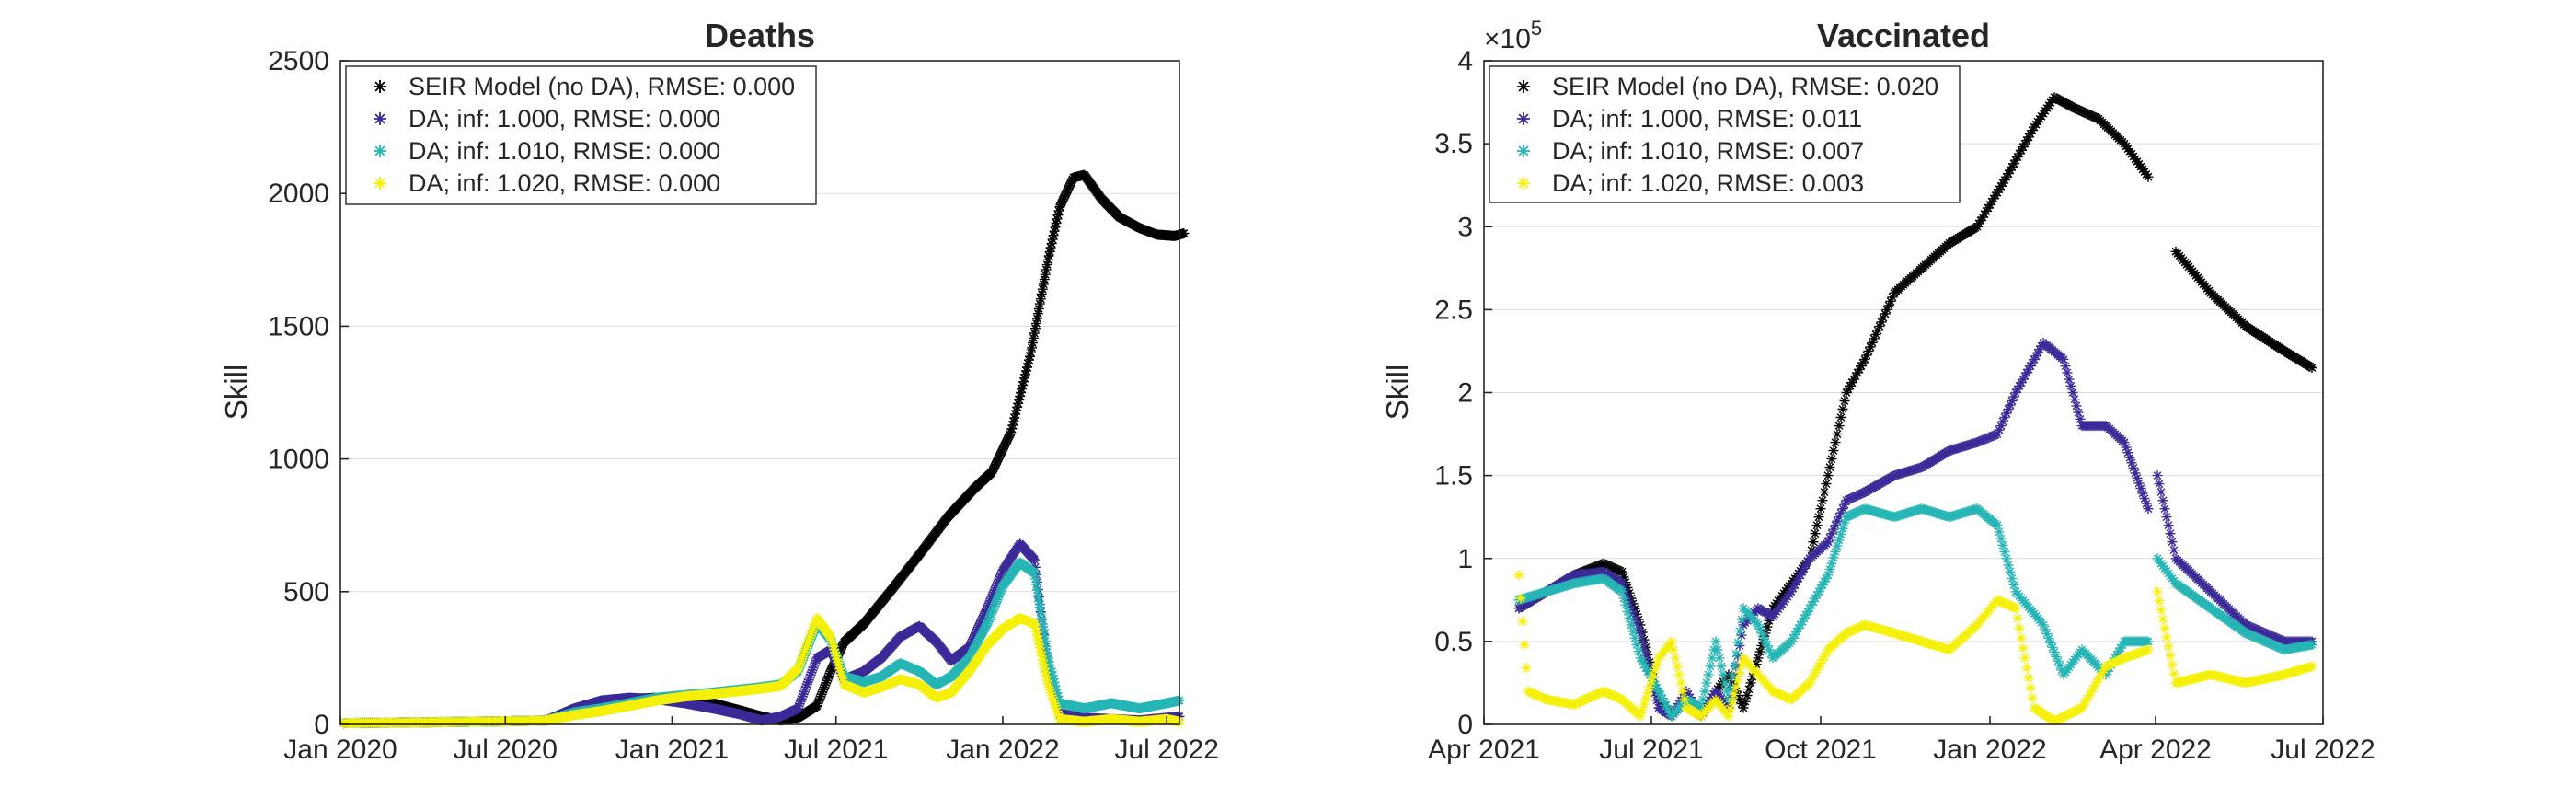  I want to click on y-tick-label: 1500, so click(298, 326).